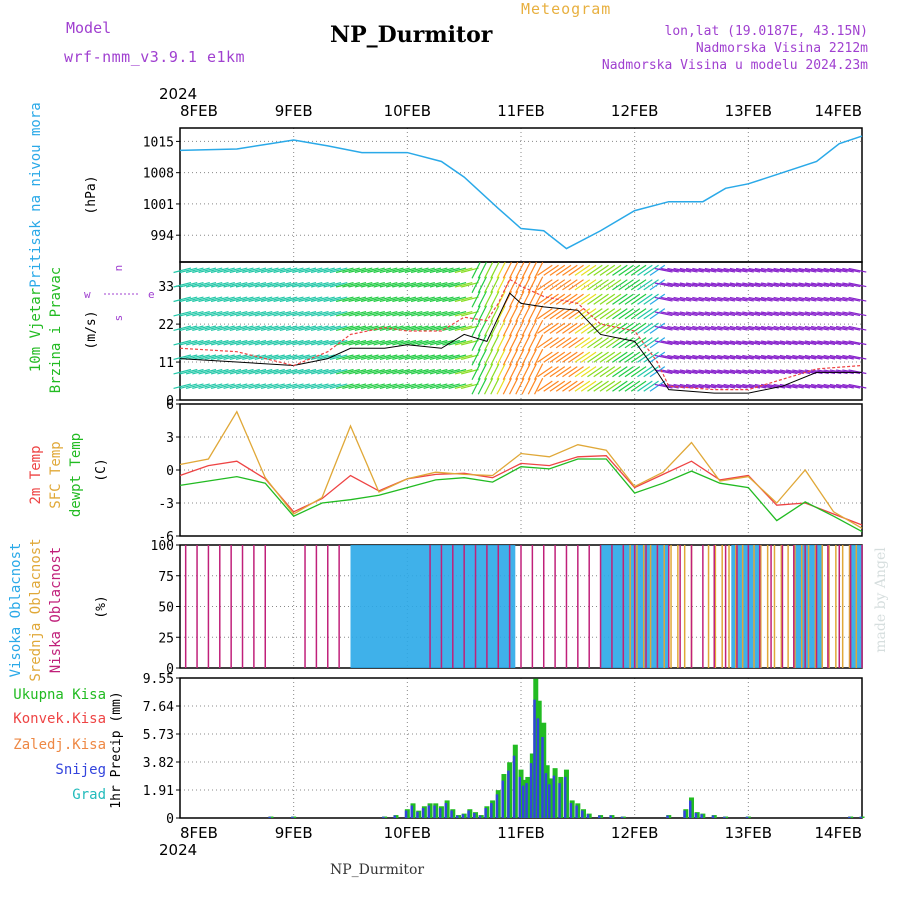 This screenshot has width=900, height=900. I want to click on y-tick-label: 1.91, so click(158, 791).